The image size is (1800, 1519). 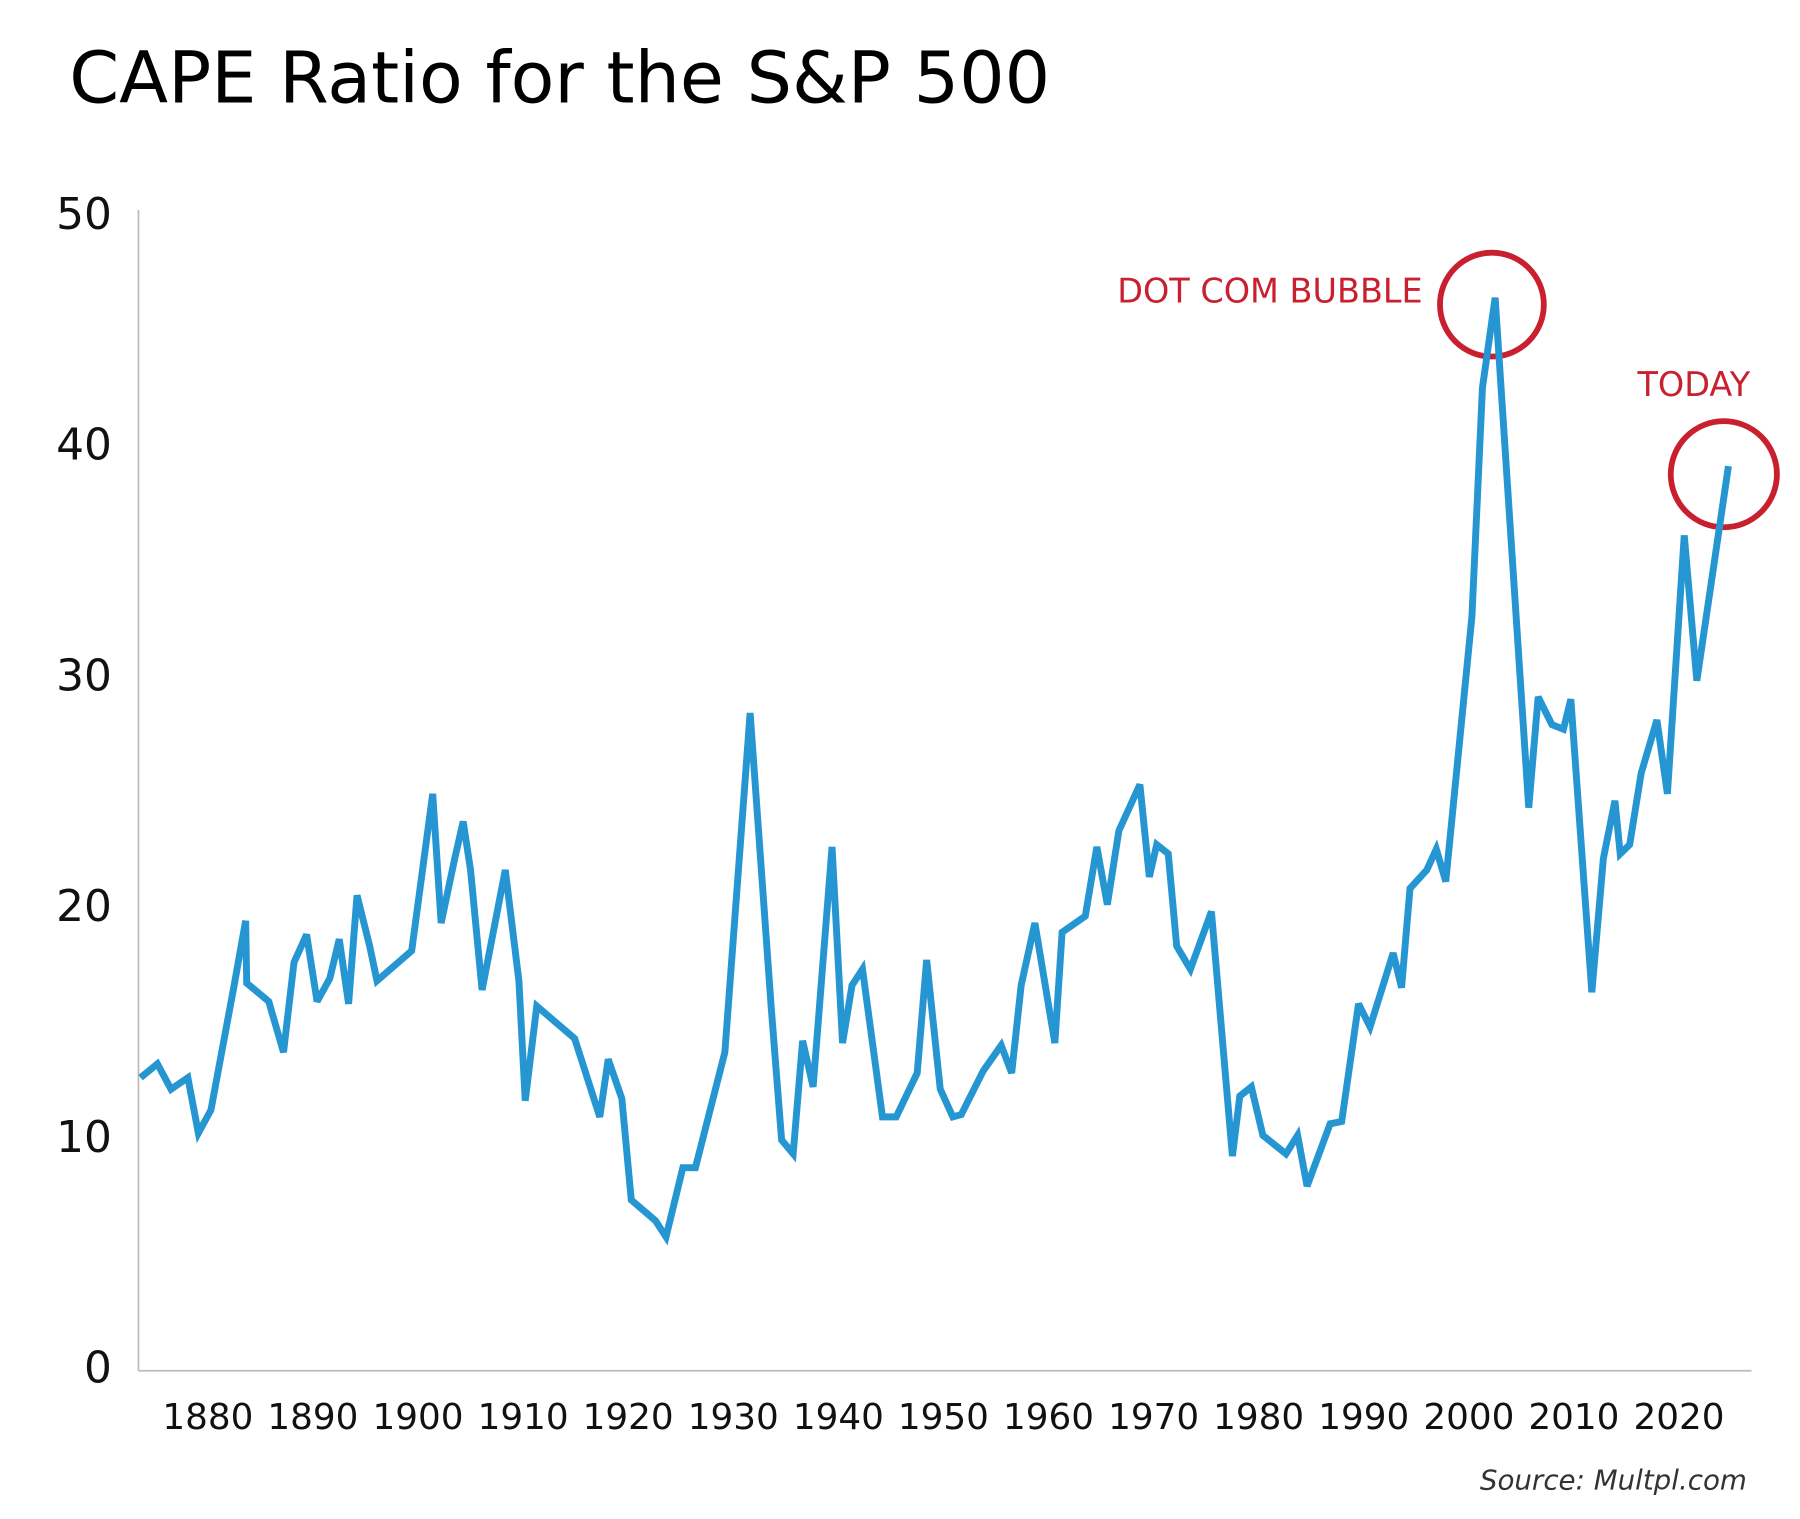 What do you see at coordinates (1573, 1417) in the screenshot?
I see `x-tick-label: 2010` at bounding box center [1573, 1417].